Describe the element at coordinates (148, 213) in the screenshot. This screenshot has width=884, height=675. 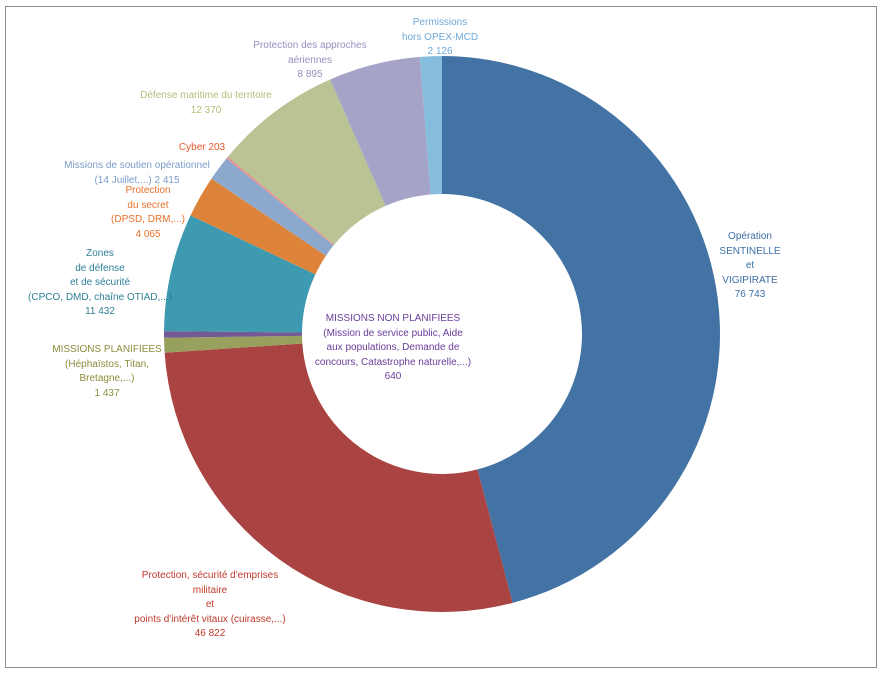
I see `slice-label: Protection du secret (DPSD, DRM,...) 4 065` at that location.